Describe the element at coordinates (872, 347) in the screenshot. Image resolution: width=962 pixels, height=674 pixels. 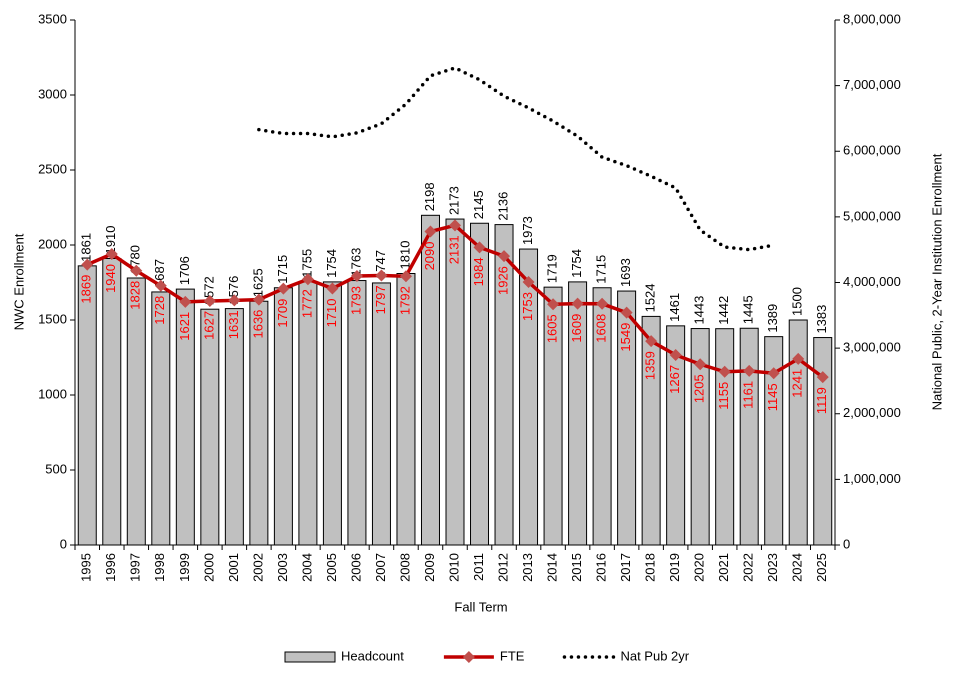
I see `y2-tick-label: 3,000,000` at that location.